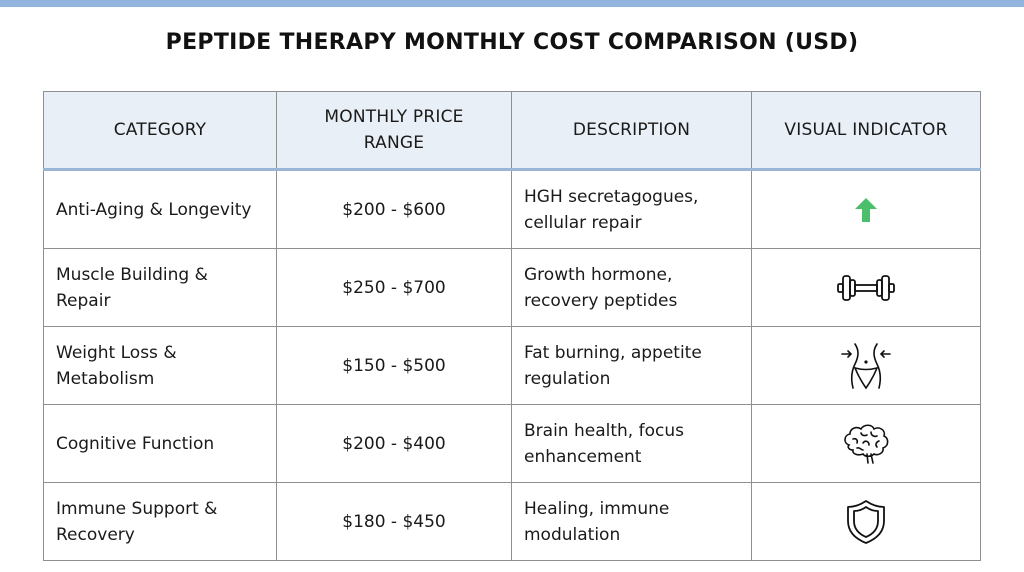  What do you see at coordinates (394, 365) in the screenshot?
I see `price-cell: $150 - $500` at bounding box center [394, 365].